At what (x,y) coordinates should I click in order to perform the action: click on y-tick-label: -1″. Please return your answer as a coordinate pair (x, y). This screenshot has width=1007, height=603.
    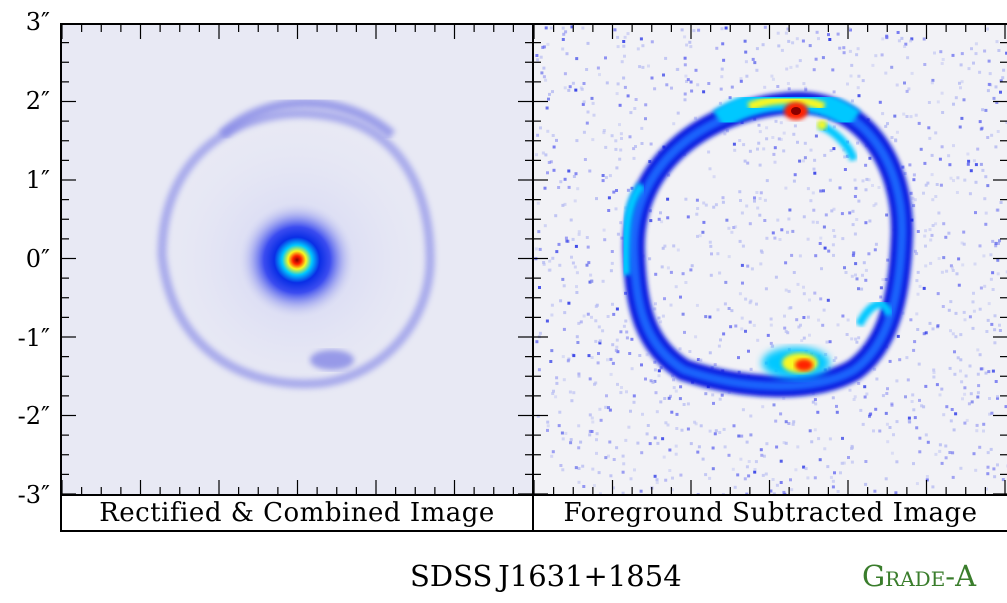
    Looking at the image, I should click on (33, 338).